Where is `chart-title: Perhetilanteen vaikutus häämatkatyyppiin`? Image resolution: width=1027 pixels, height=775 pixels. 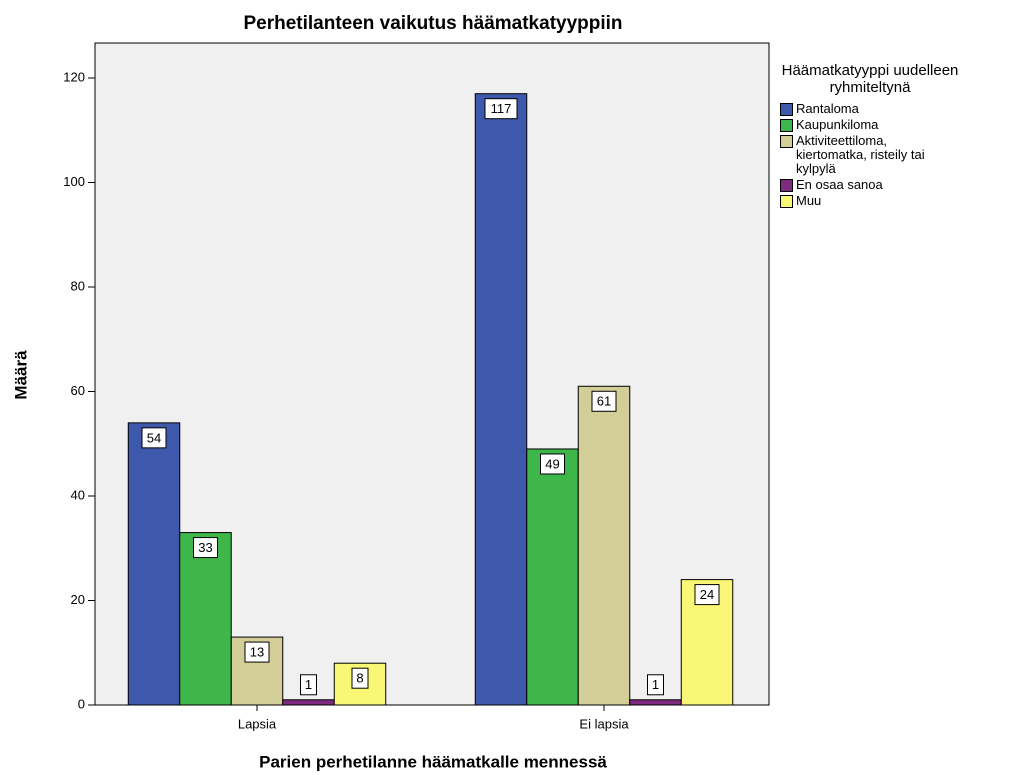 chart-title: Perhetilanteen vaikutus häämatkatyyppiin is located at coordinates (432, 23).